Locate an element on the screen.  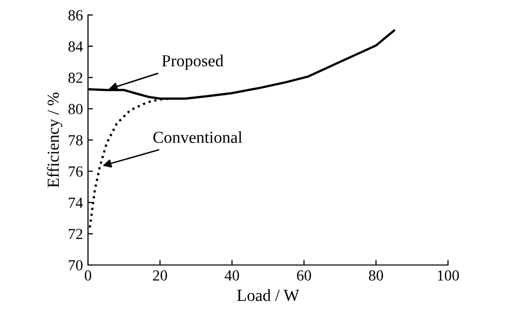
x-tick-label: 20 is located at coordinates (160, 275).